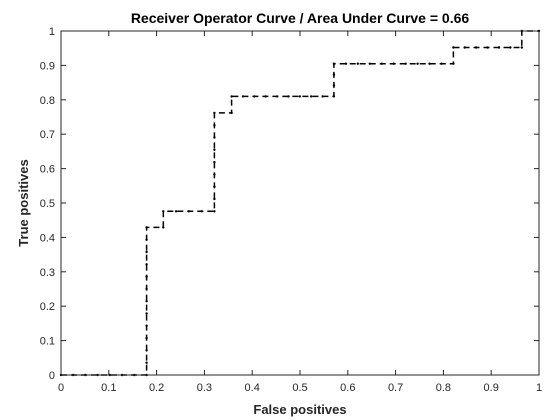 The width and height of the screenshot is (560, 420). Describe the element at coordinates (395, 388) in the screenshot. I see `x-tick-label: 0.7` at that location.